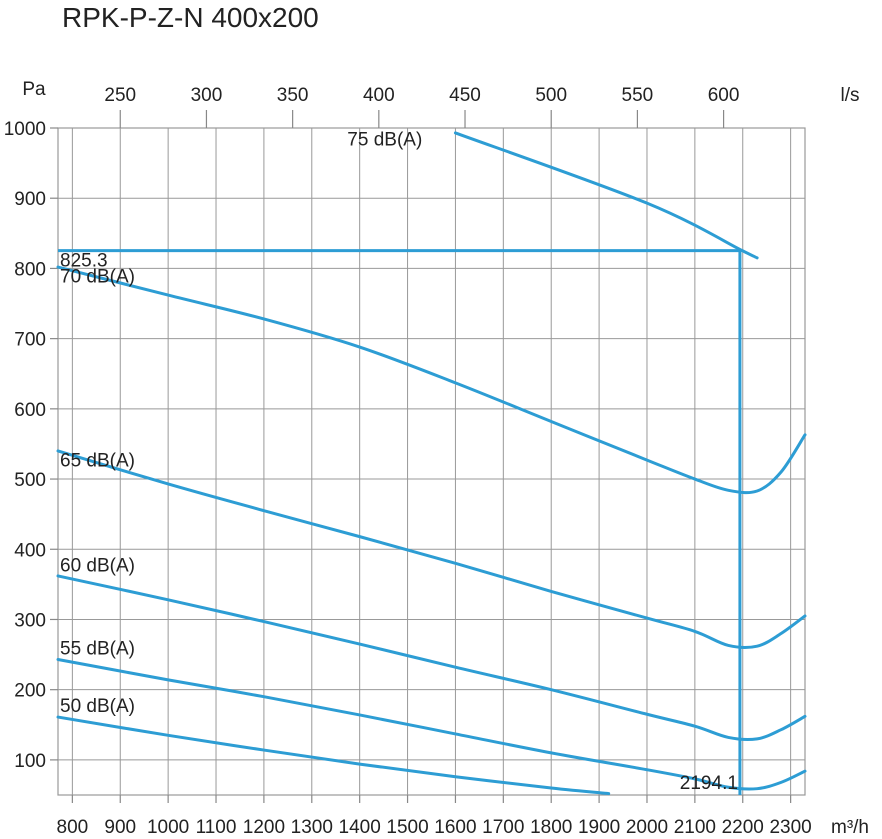 The height and width of the screenshot is (839, 882). Describe the element at coordinates (647, 827) in the screenshot. I see `x-tick-label: 2000` at that location.